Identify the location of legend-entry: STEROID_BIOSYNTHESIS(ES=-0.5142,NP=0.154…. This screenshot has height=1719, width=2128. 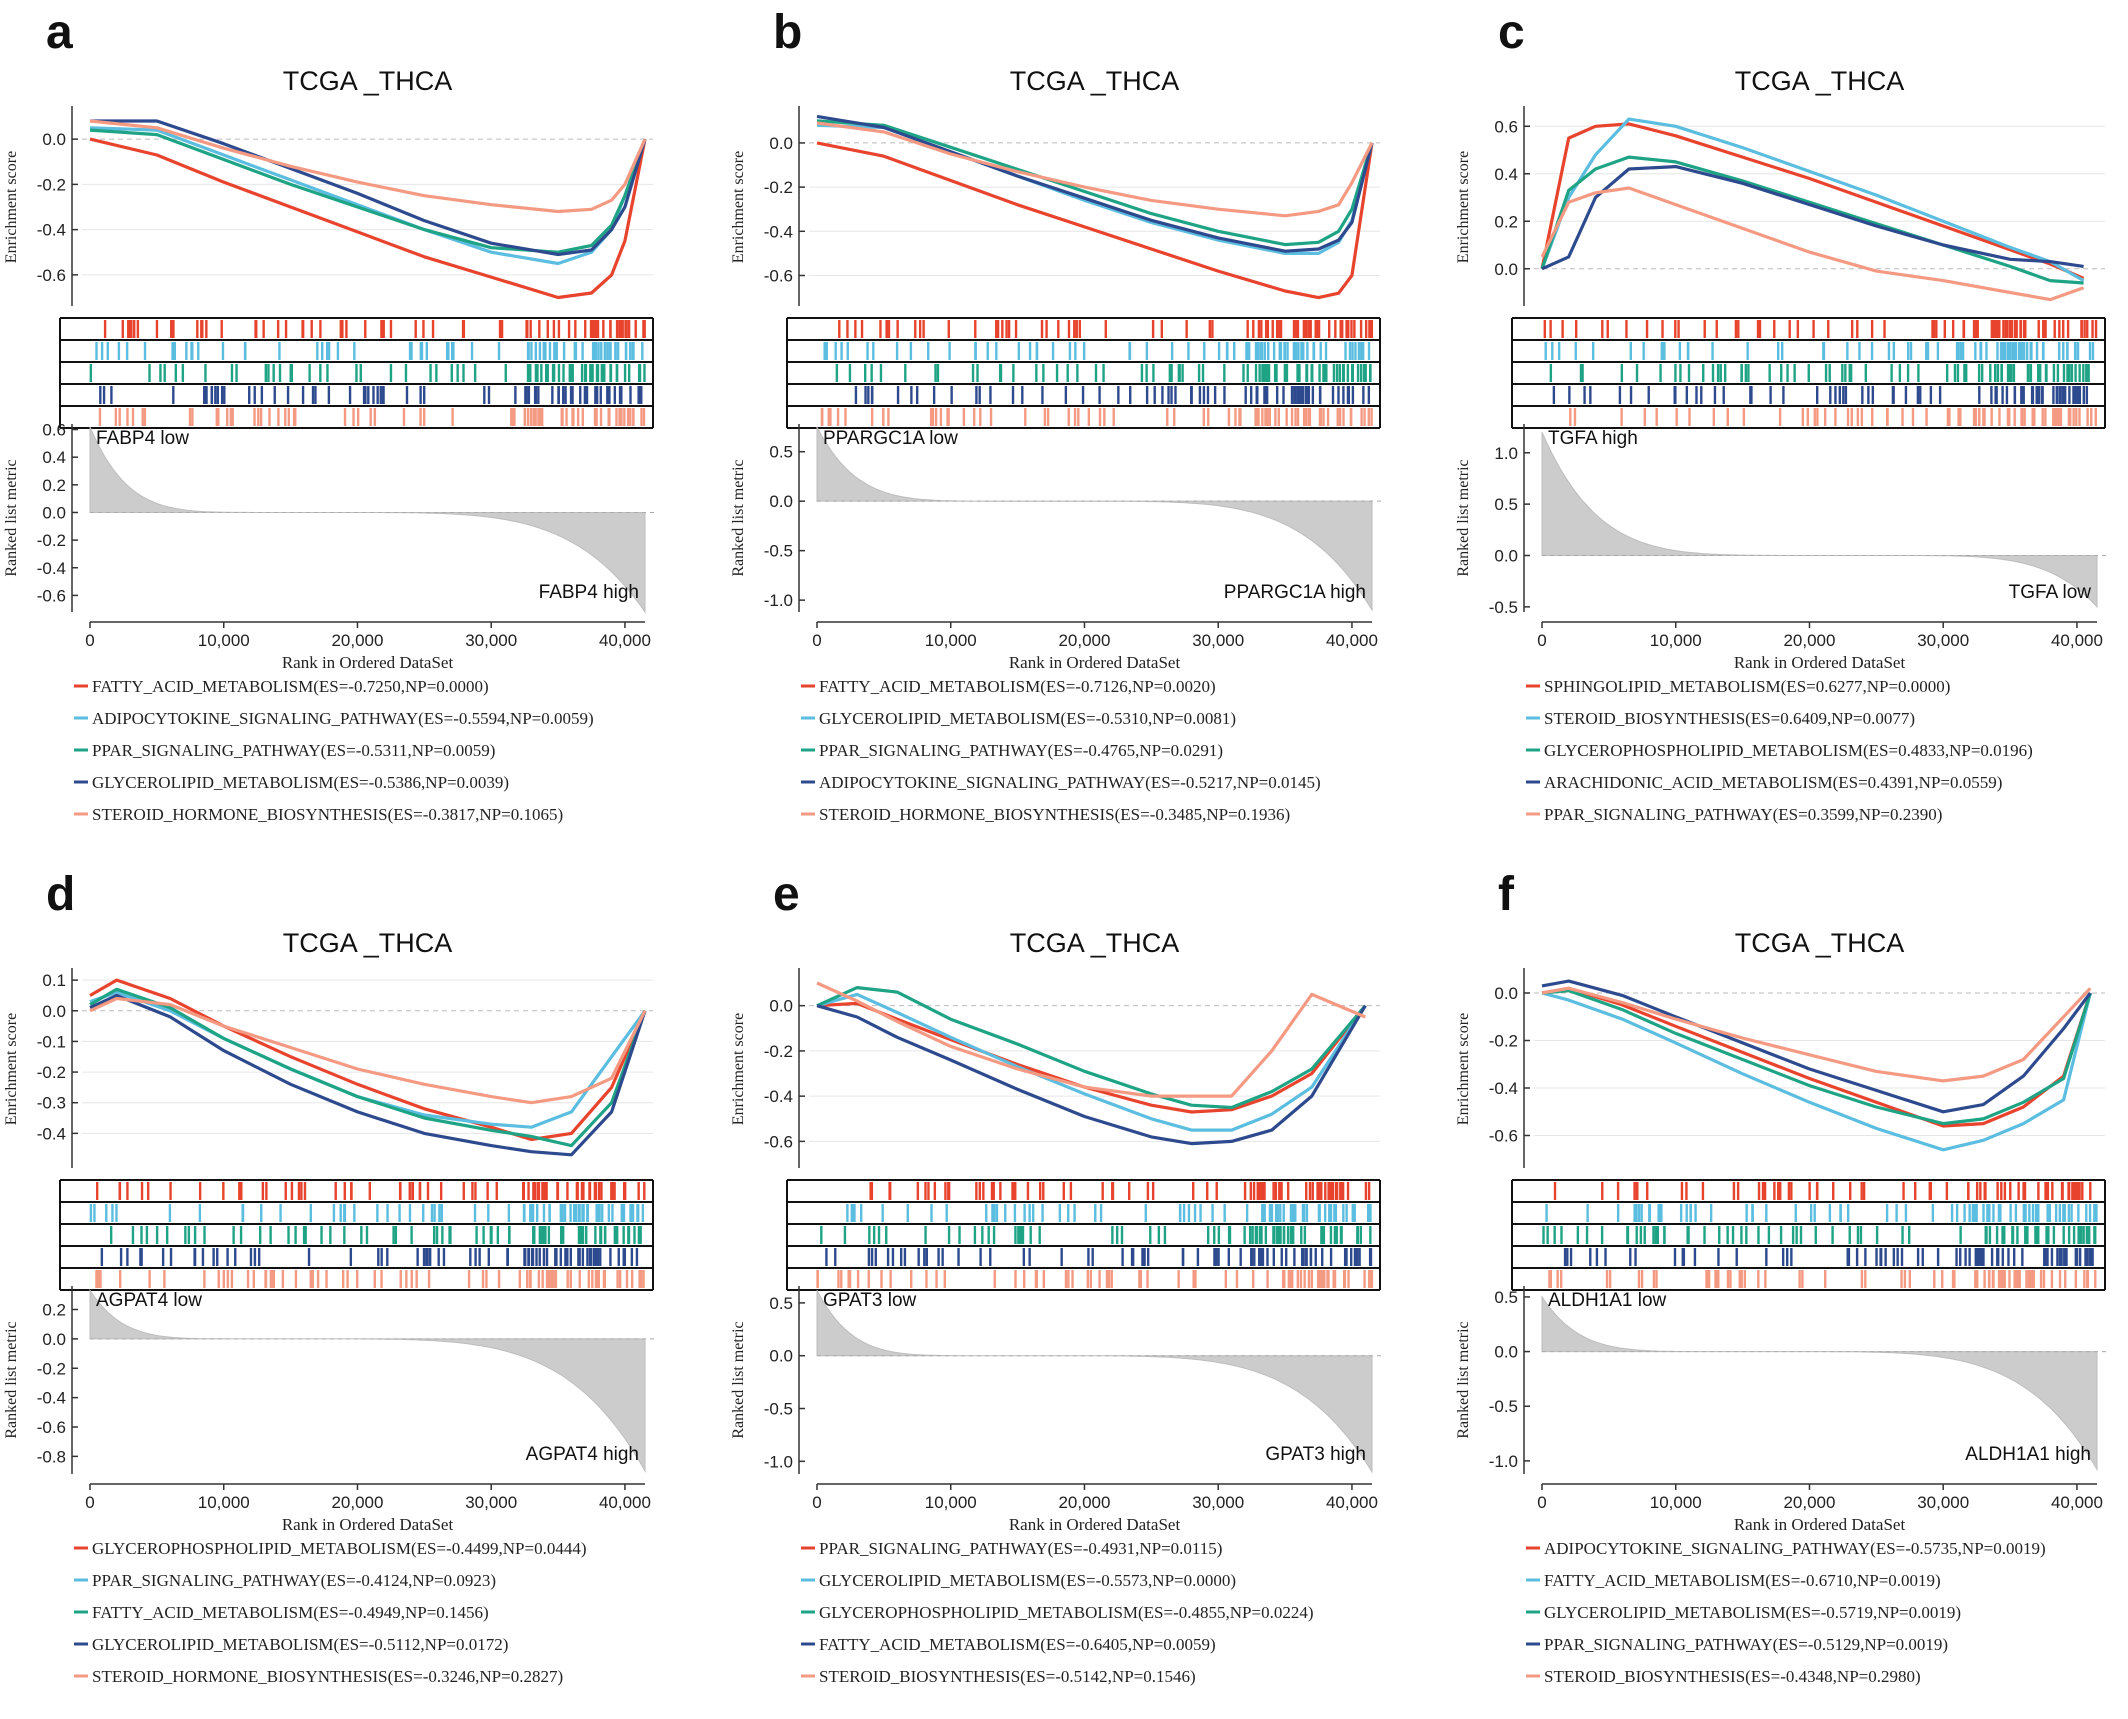
(1007, 1676).